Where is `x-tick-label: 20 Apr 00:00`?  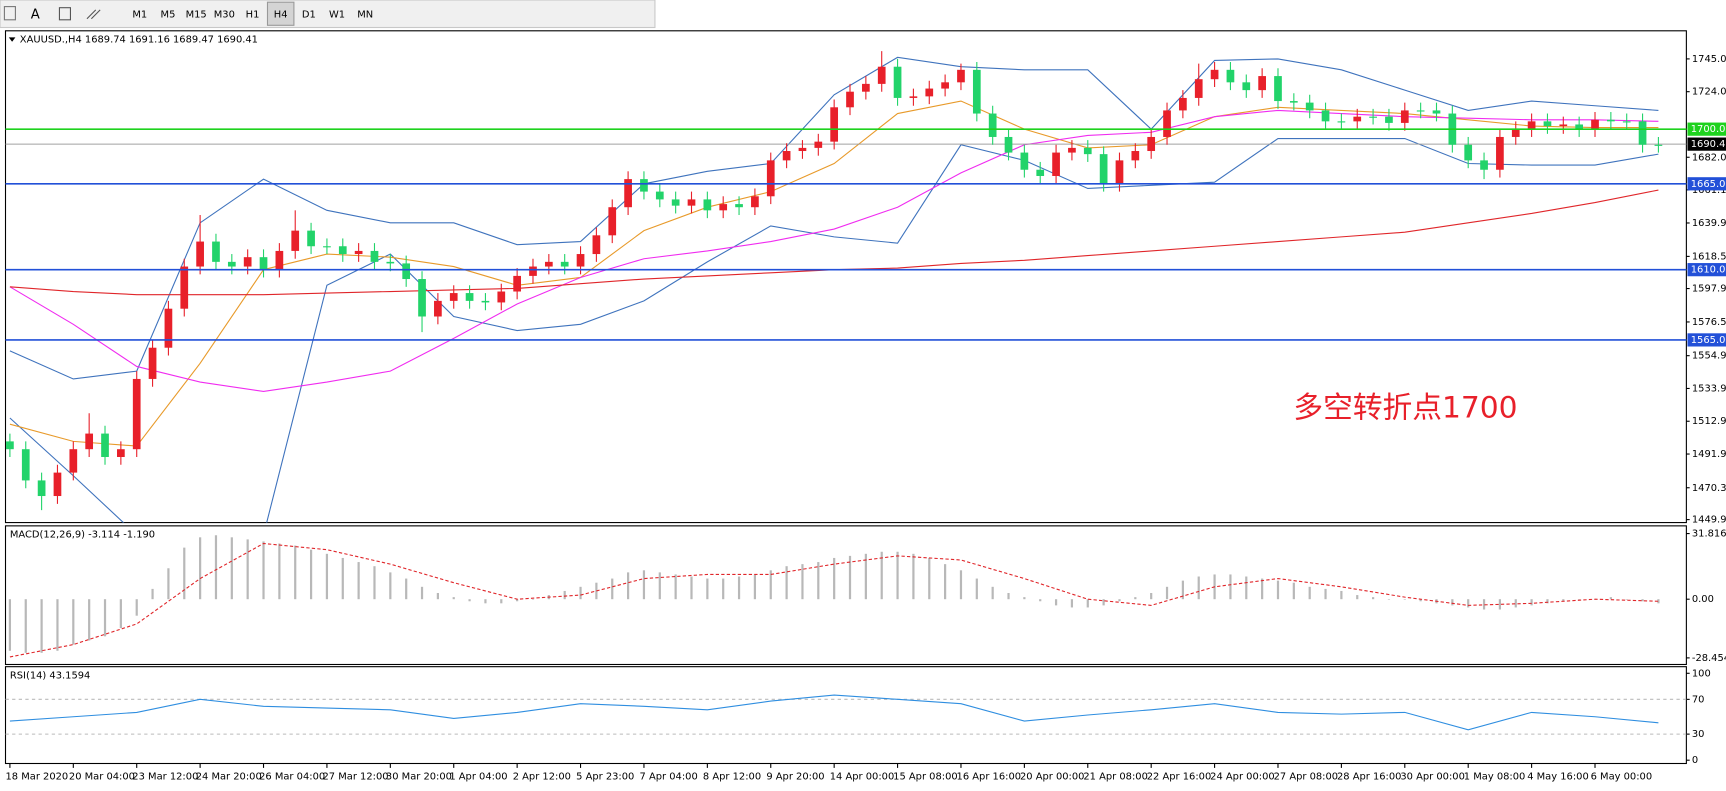
x-tick-label: 20 Apr 00:00 is located at coordinates (1052, 777).